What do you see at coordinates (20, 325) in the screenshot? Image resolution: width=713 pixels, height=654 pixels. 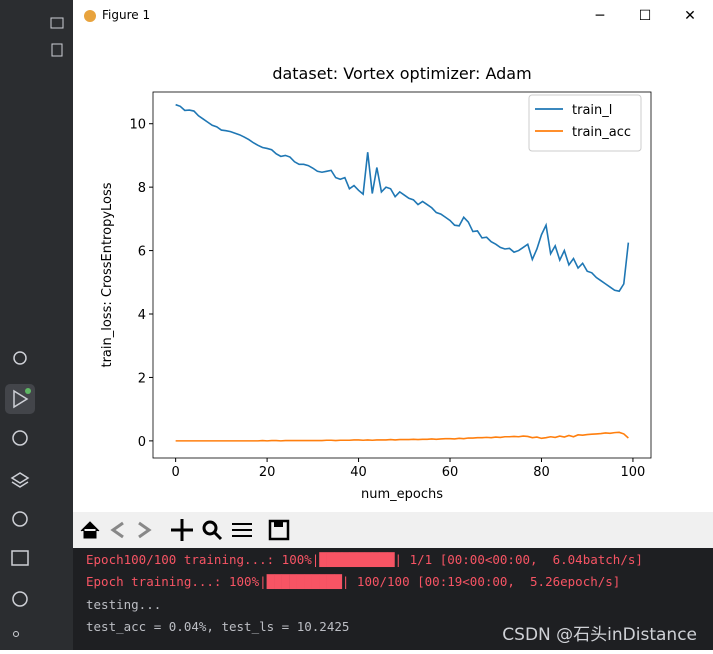 I see `tool-sidebar` at bounding box center [20, 325].